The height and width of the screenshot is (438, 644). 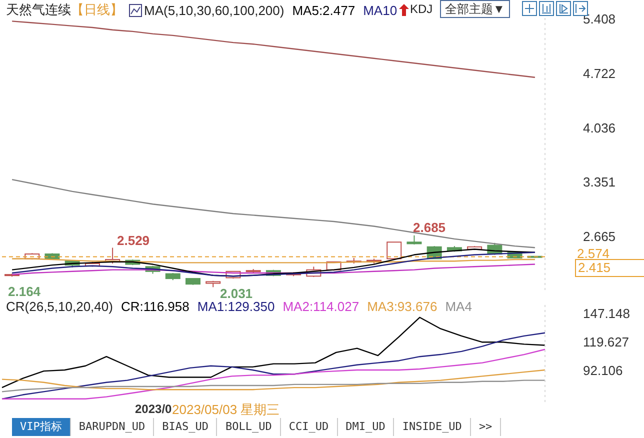 I want to click on text: BOLL_UD, so click(x=249, y=427).